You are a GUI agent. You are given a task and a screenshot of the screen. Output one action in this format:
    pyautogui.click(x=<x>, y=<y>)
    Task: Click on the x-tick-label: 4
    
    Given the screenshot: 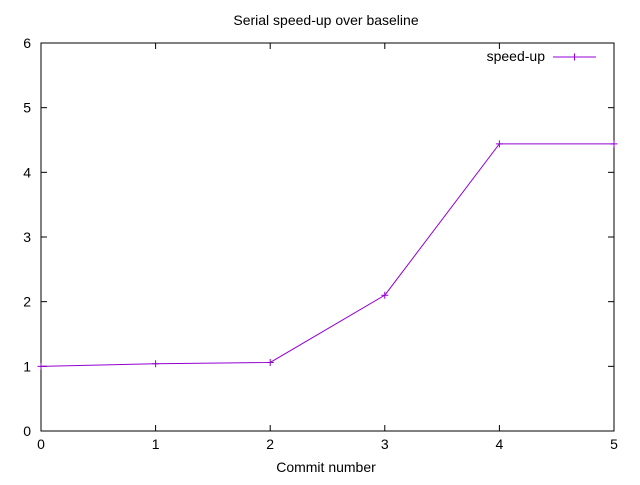 What is the action you would take?
    pyautogui.click(x=500, y=444)
    